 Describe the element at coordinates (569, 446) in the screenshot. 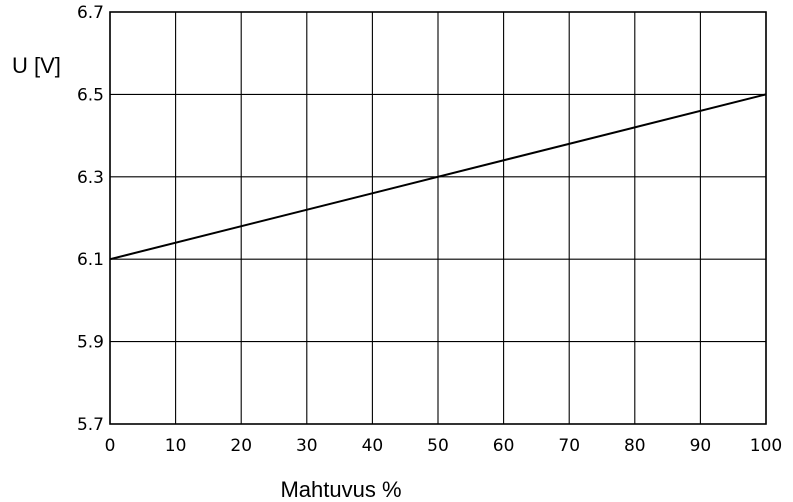

I see `x-tick-label: 70` at that location.